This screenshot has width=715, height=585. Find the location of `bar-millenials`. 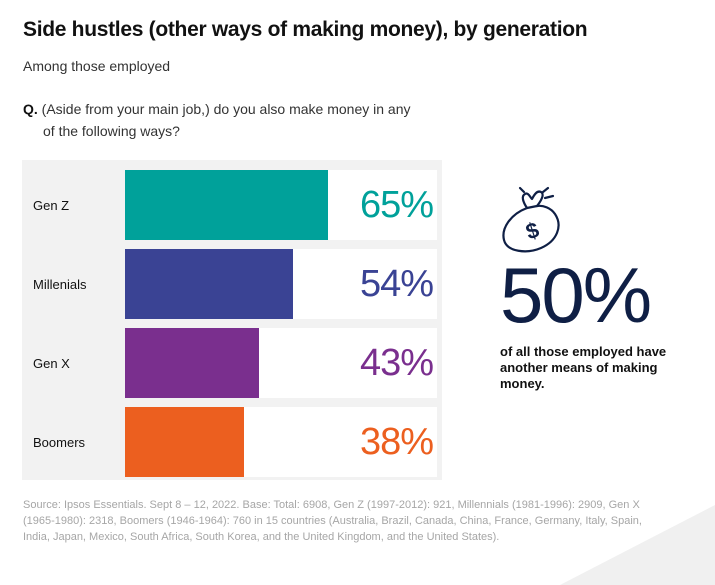

bar-millenials is located at coordinates (209, 284).